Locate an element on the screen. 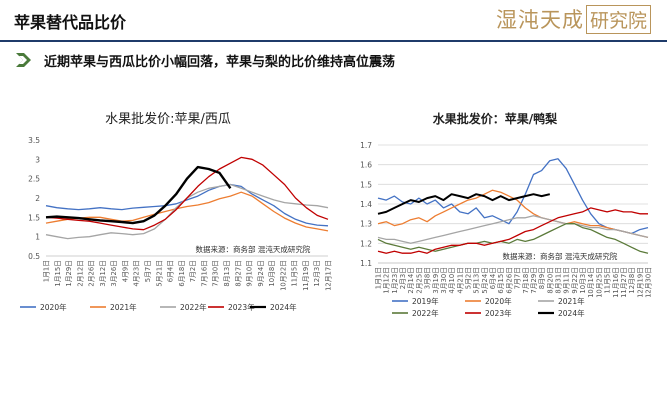  x-tick-label: 3月8日 is located at coordinates (428, 278).